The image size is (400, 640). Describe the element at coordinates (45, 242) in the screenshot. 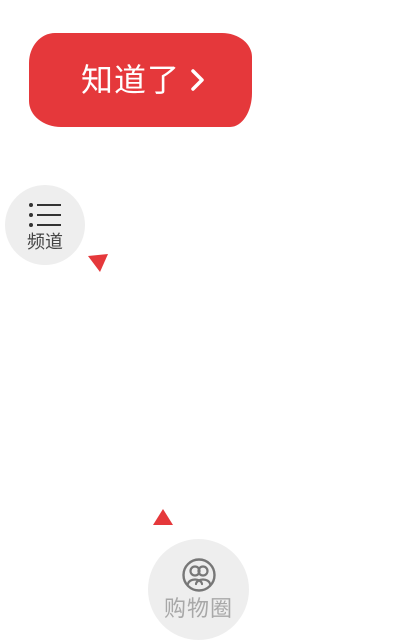

I see `channel-label: 频道` at that location.